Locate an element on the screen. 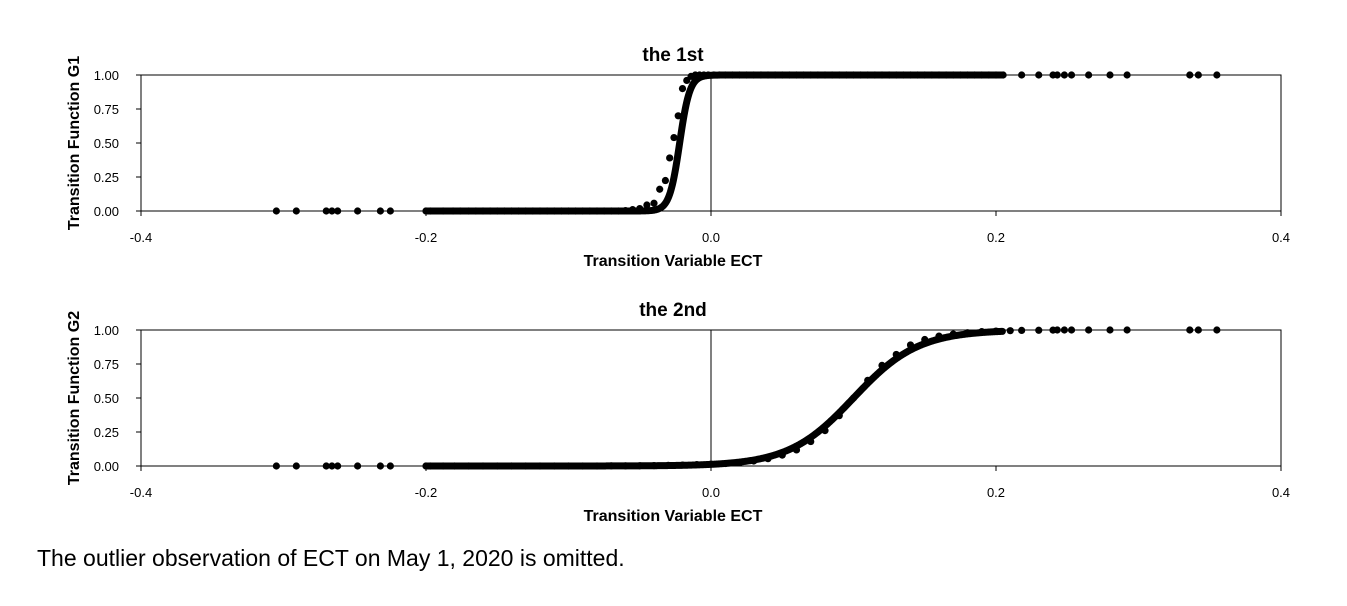 Image resolution: width=1347 pixels, height=606 pixels. chart-title: the 2nd is located at coordinates (673, 310).